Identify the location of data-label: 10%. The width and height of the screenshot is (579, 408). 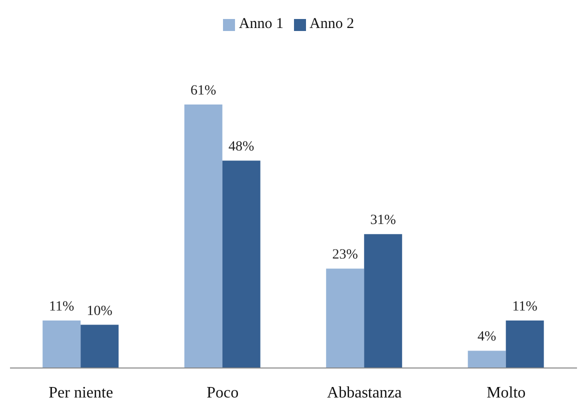
(99, 311).